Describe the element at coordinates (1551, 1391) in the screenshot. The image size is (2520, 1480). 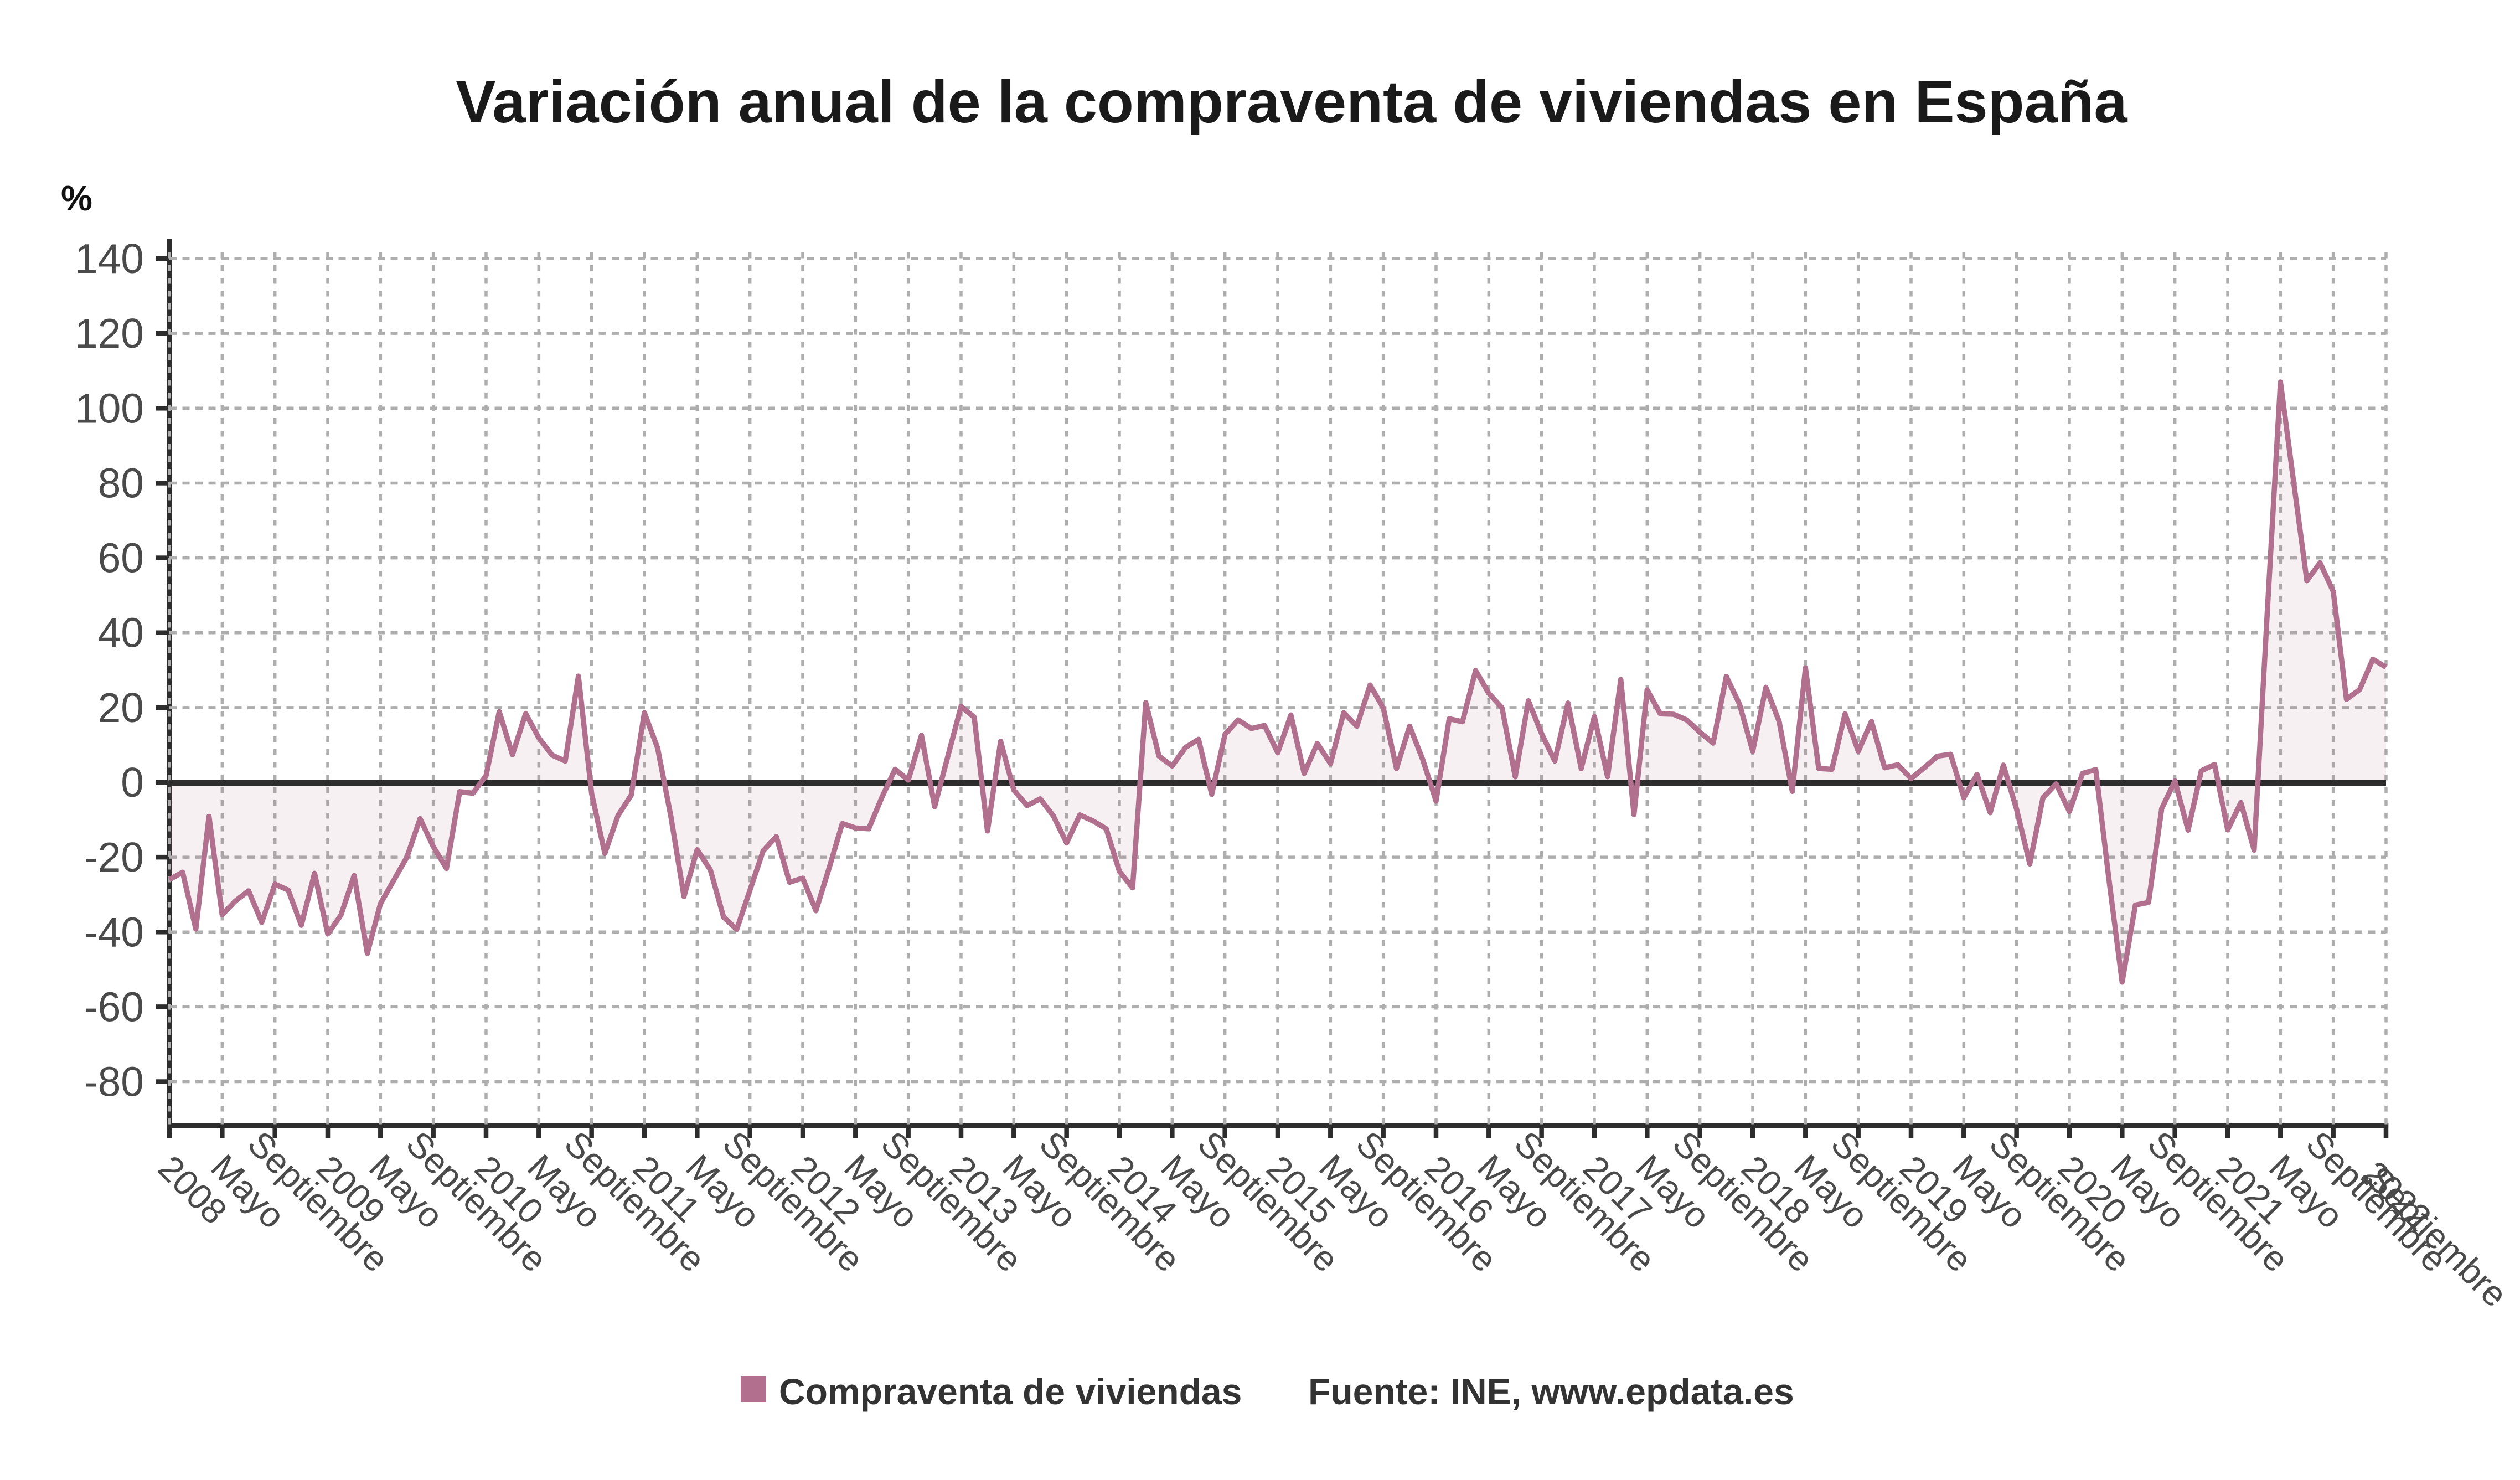
I see `svg-text: Fuente: INE, www.epdata.es` at that location.